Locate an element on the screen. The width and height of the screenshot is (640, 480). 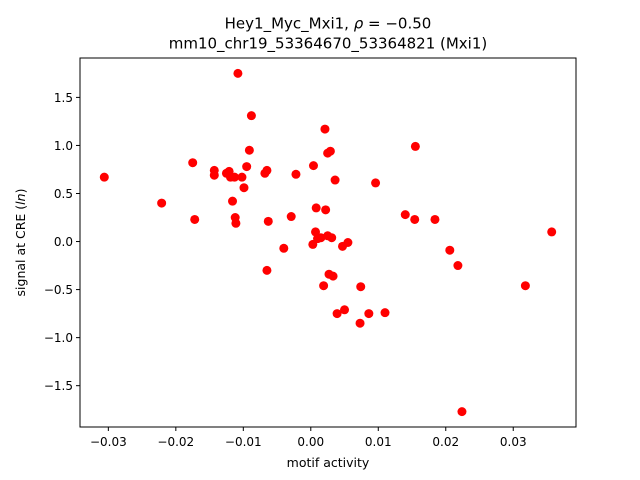
x-tick-label: 0.02 is located at coordinates (445, 442).